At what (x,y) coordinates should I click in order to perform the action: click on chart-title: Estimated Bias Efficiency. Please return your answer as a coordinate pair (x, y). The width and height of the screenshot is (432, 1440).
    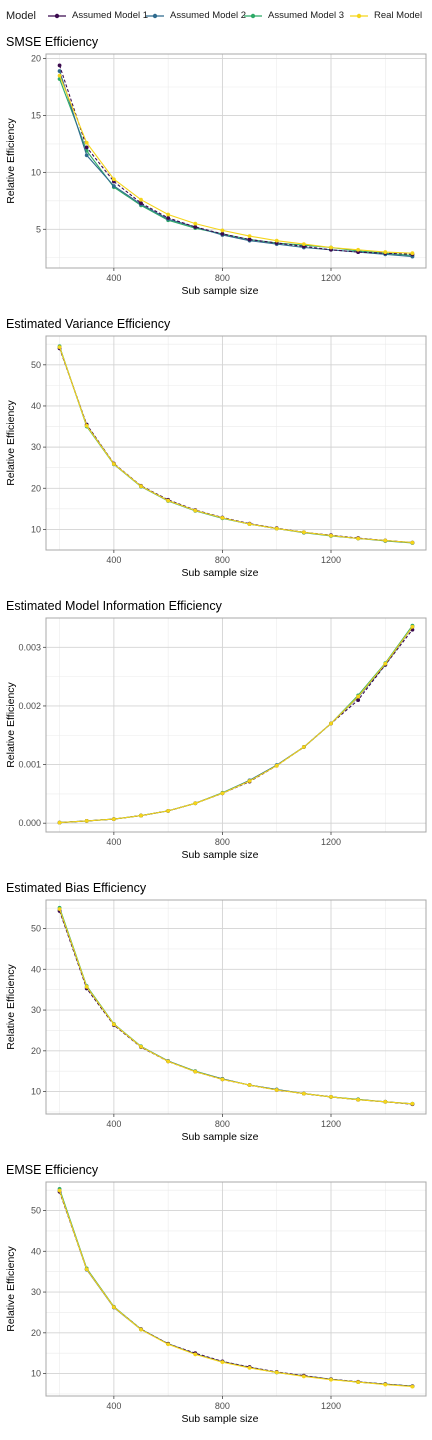
    Looking at the image, I should click on (76, 888).